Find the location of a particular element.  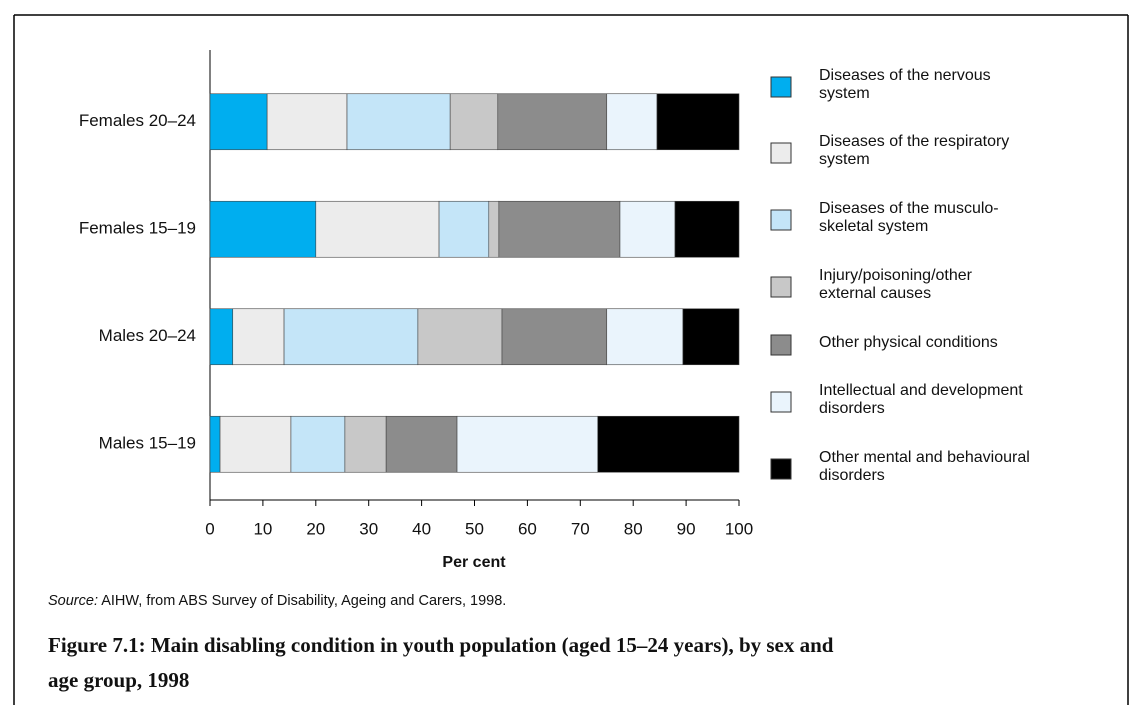

legend-label: Injury/poisoning/other external causes is located at coordinates (895, 284).